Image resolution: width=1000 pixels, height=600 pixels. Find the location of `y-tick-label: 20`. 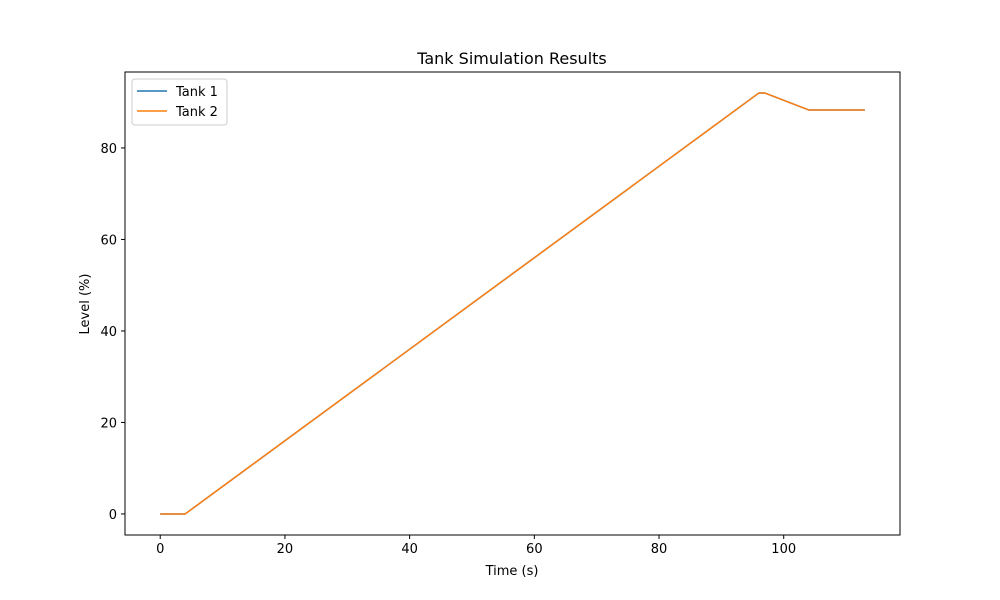

y-tick-label: 20 is located at coordinates (108, 423).